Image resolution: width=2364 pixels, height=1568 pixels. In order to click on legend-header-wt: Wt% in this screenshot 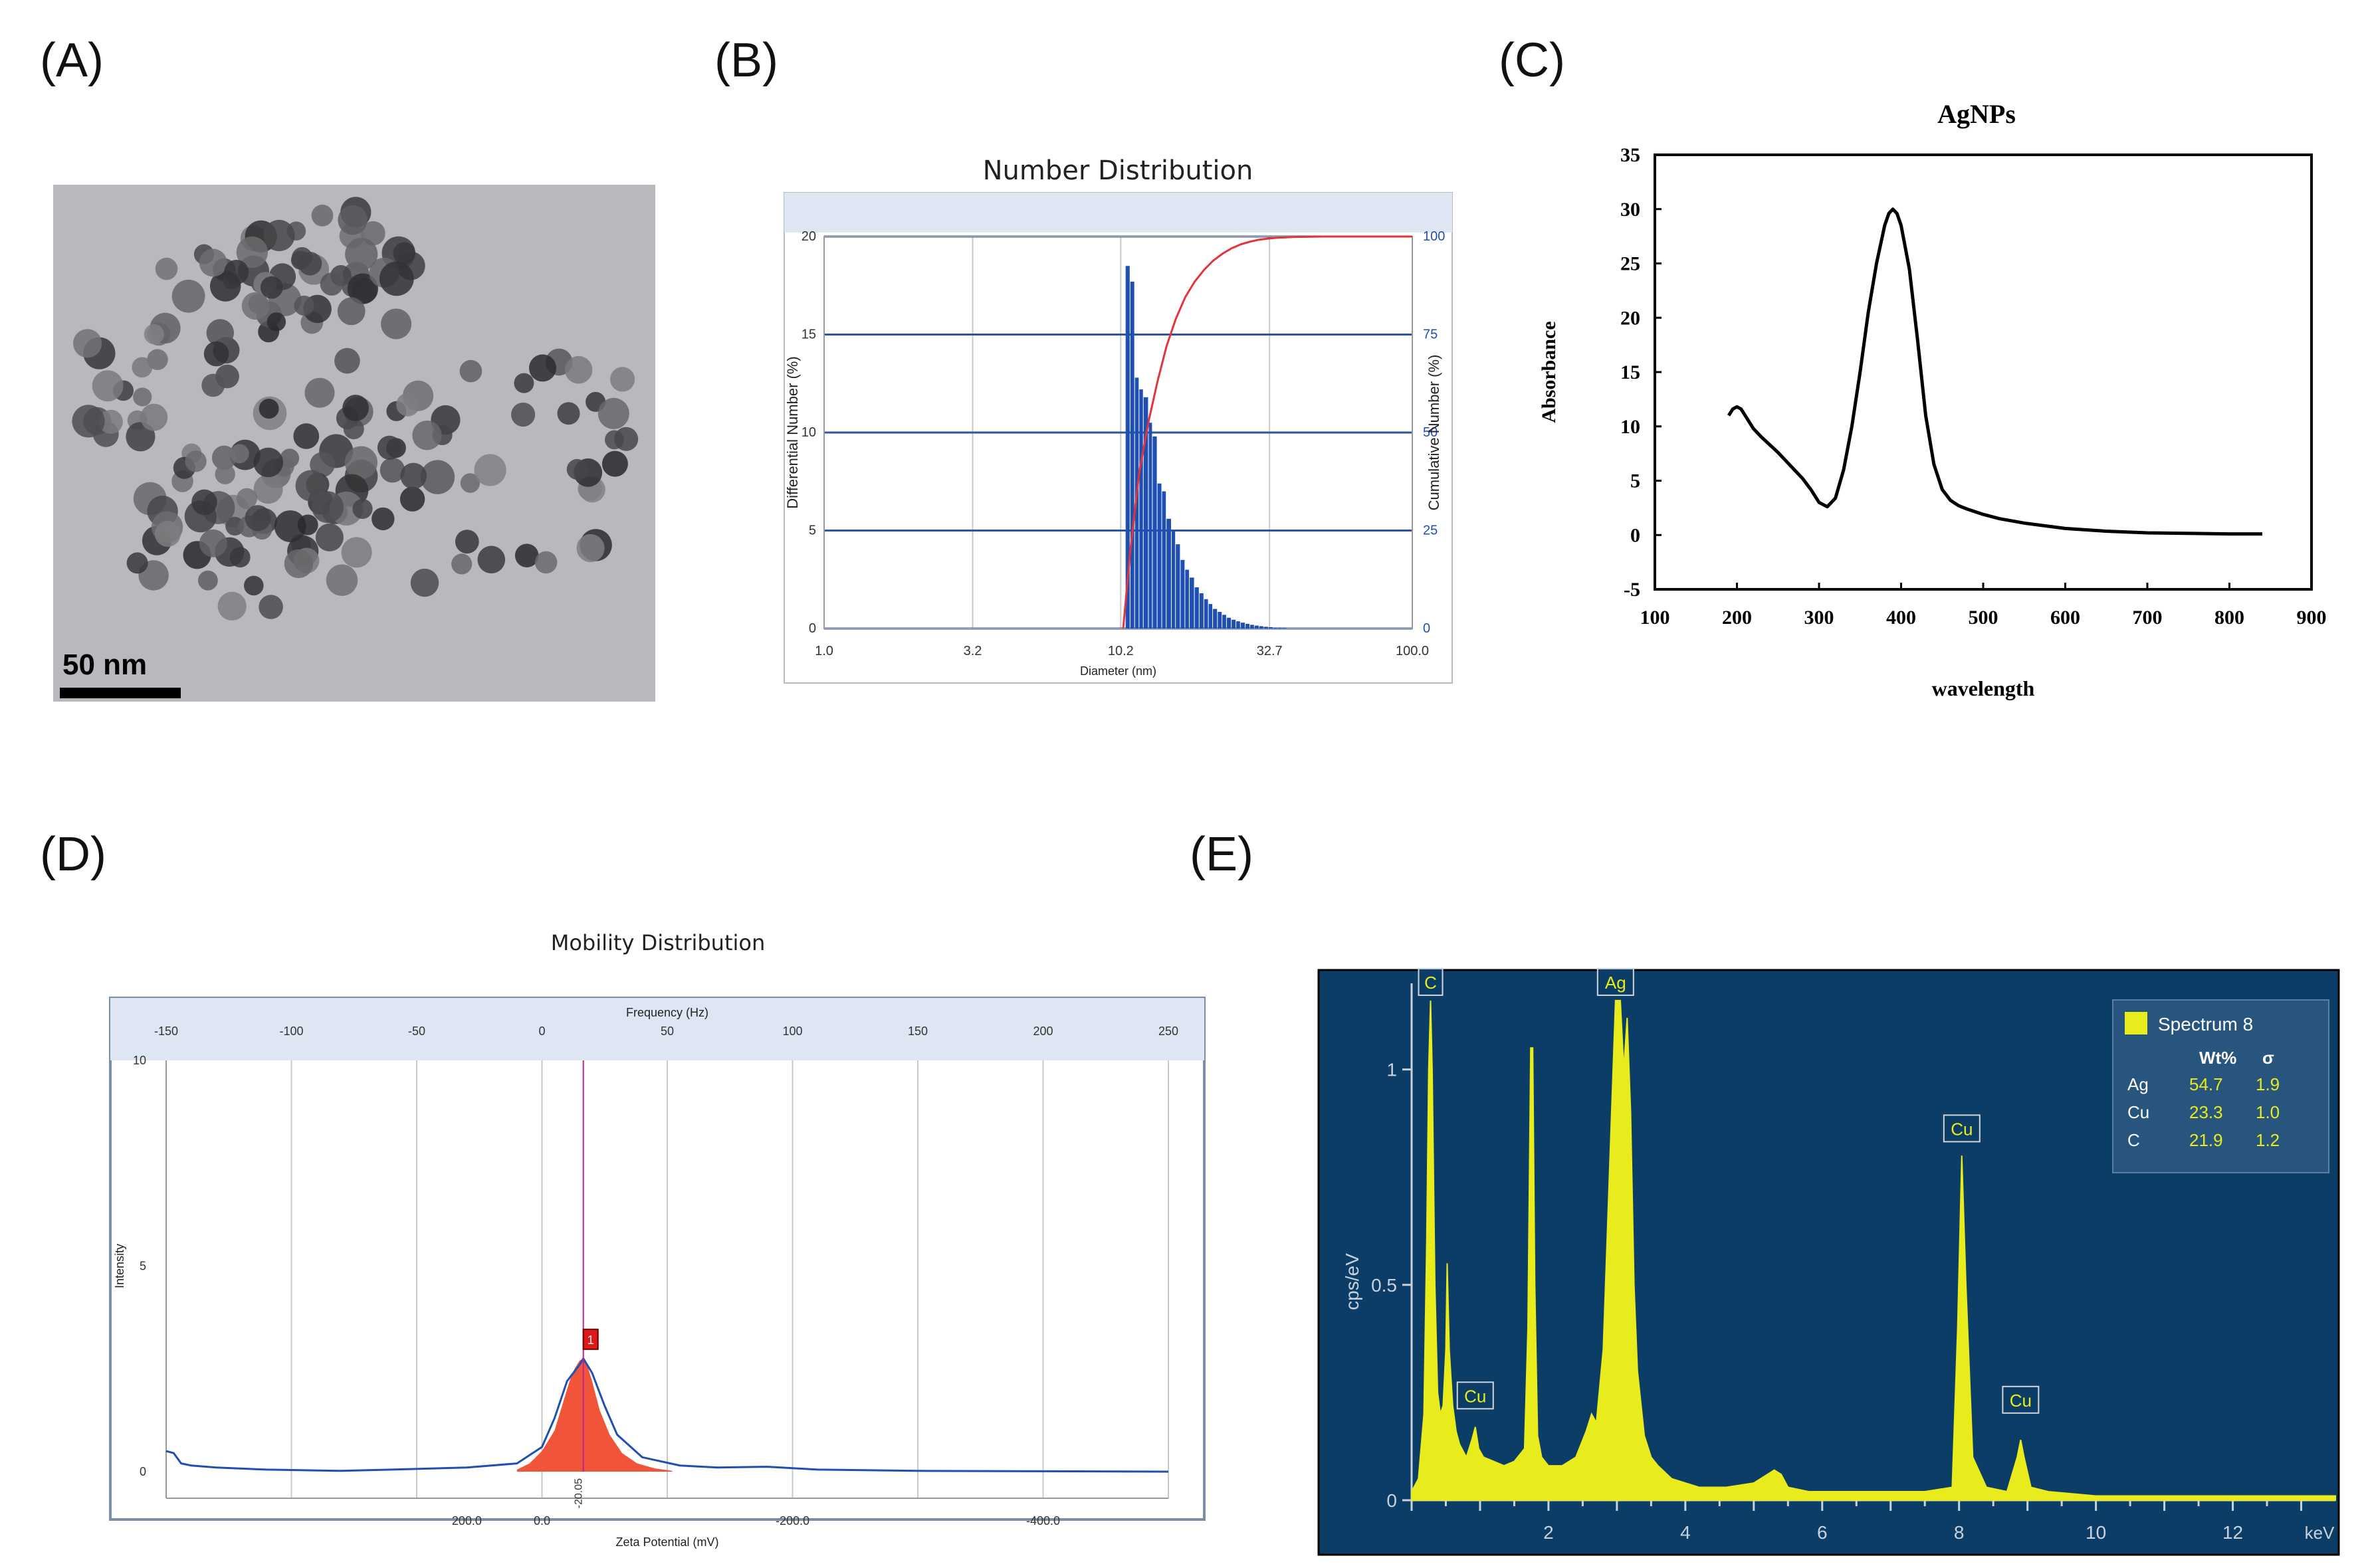, I will do `click(2217, 1058)`.